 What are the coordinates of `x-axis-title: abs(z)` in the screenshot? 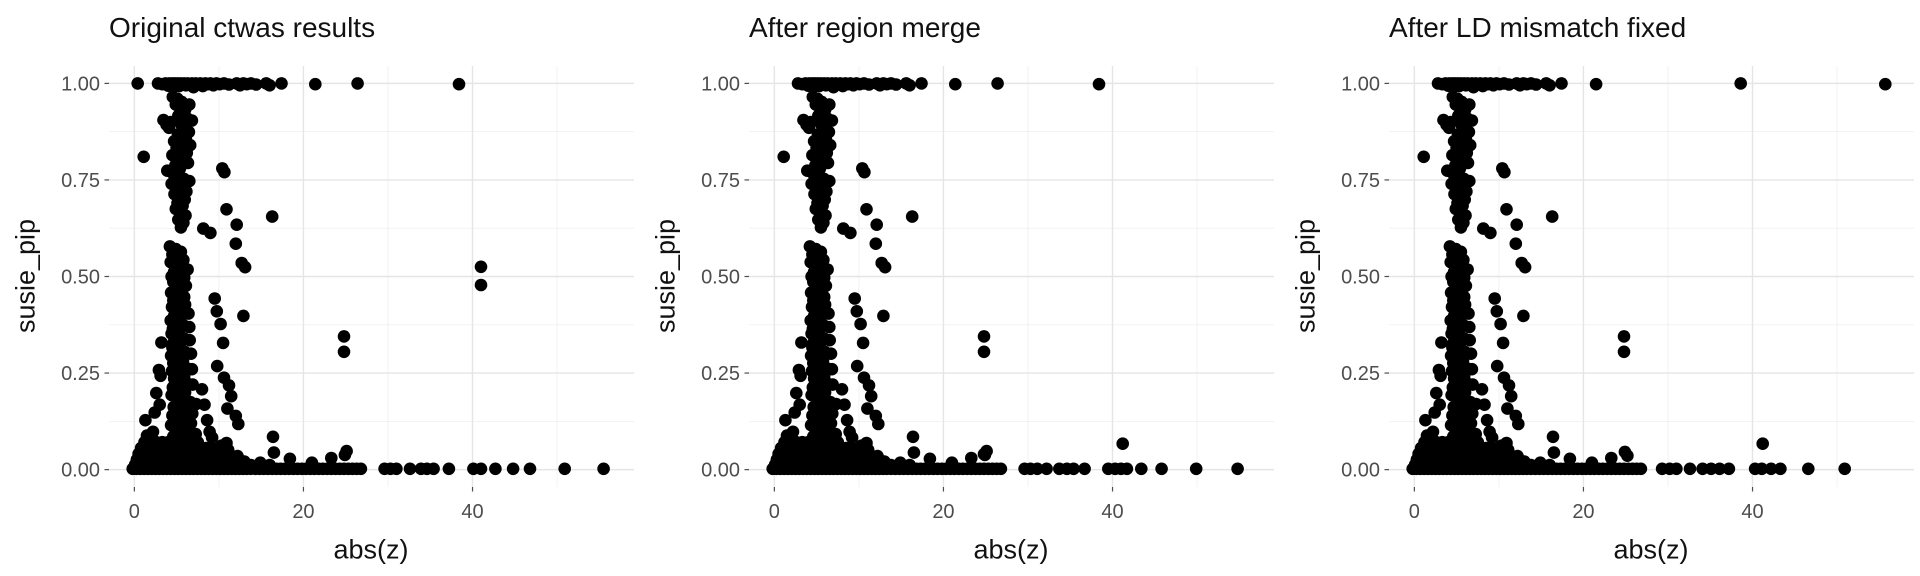 It's located at (1011, 549).